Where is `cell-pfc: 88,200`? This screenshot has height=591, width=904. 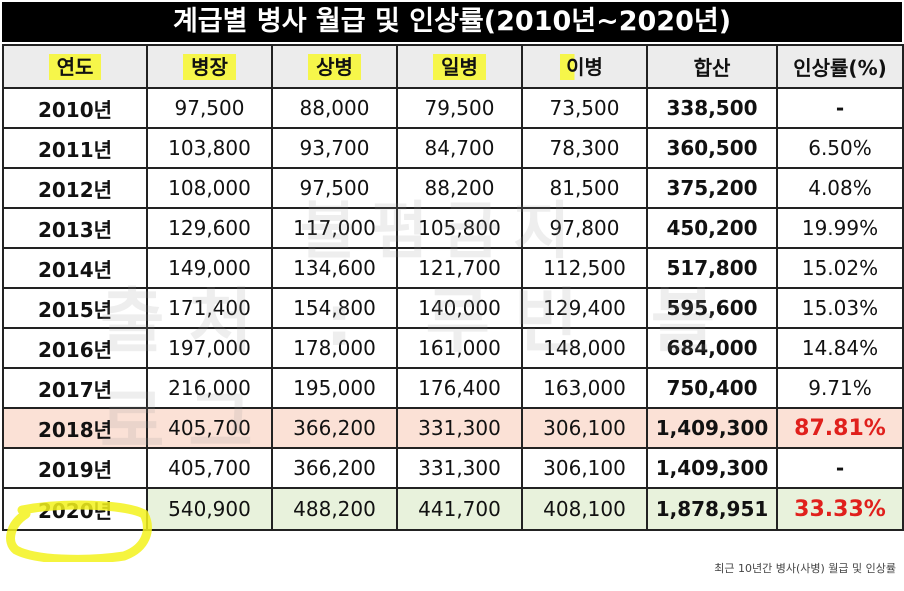 cell-pfc: 88,200 is located at coordinates (459, 188).